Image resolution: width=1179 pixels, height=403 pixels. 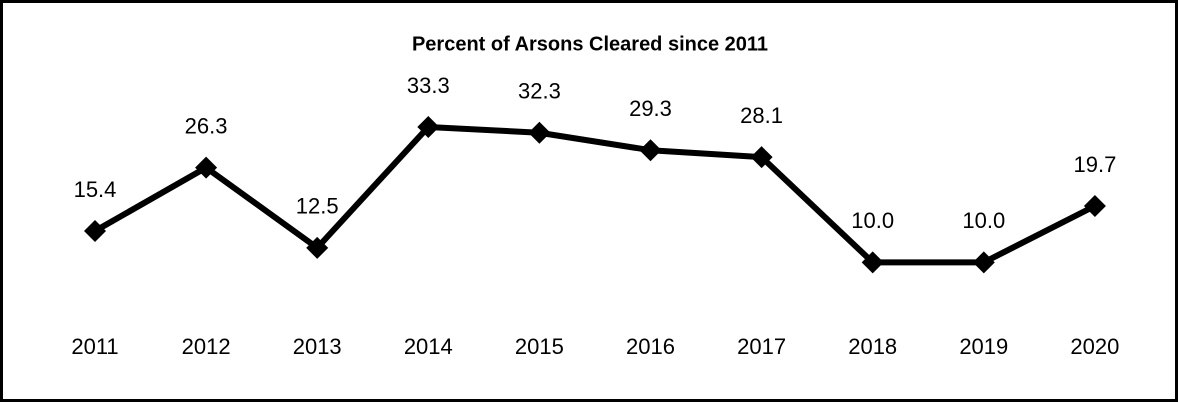 I want to click on x-tick-label: 2019, so click(x=983, y=346).